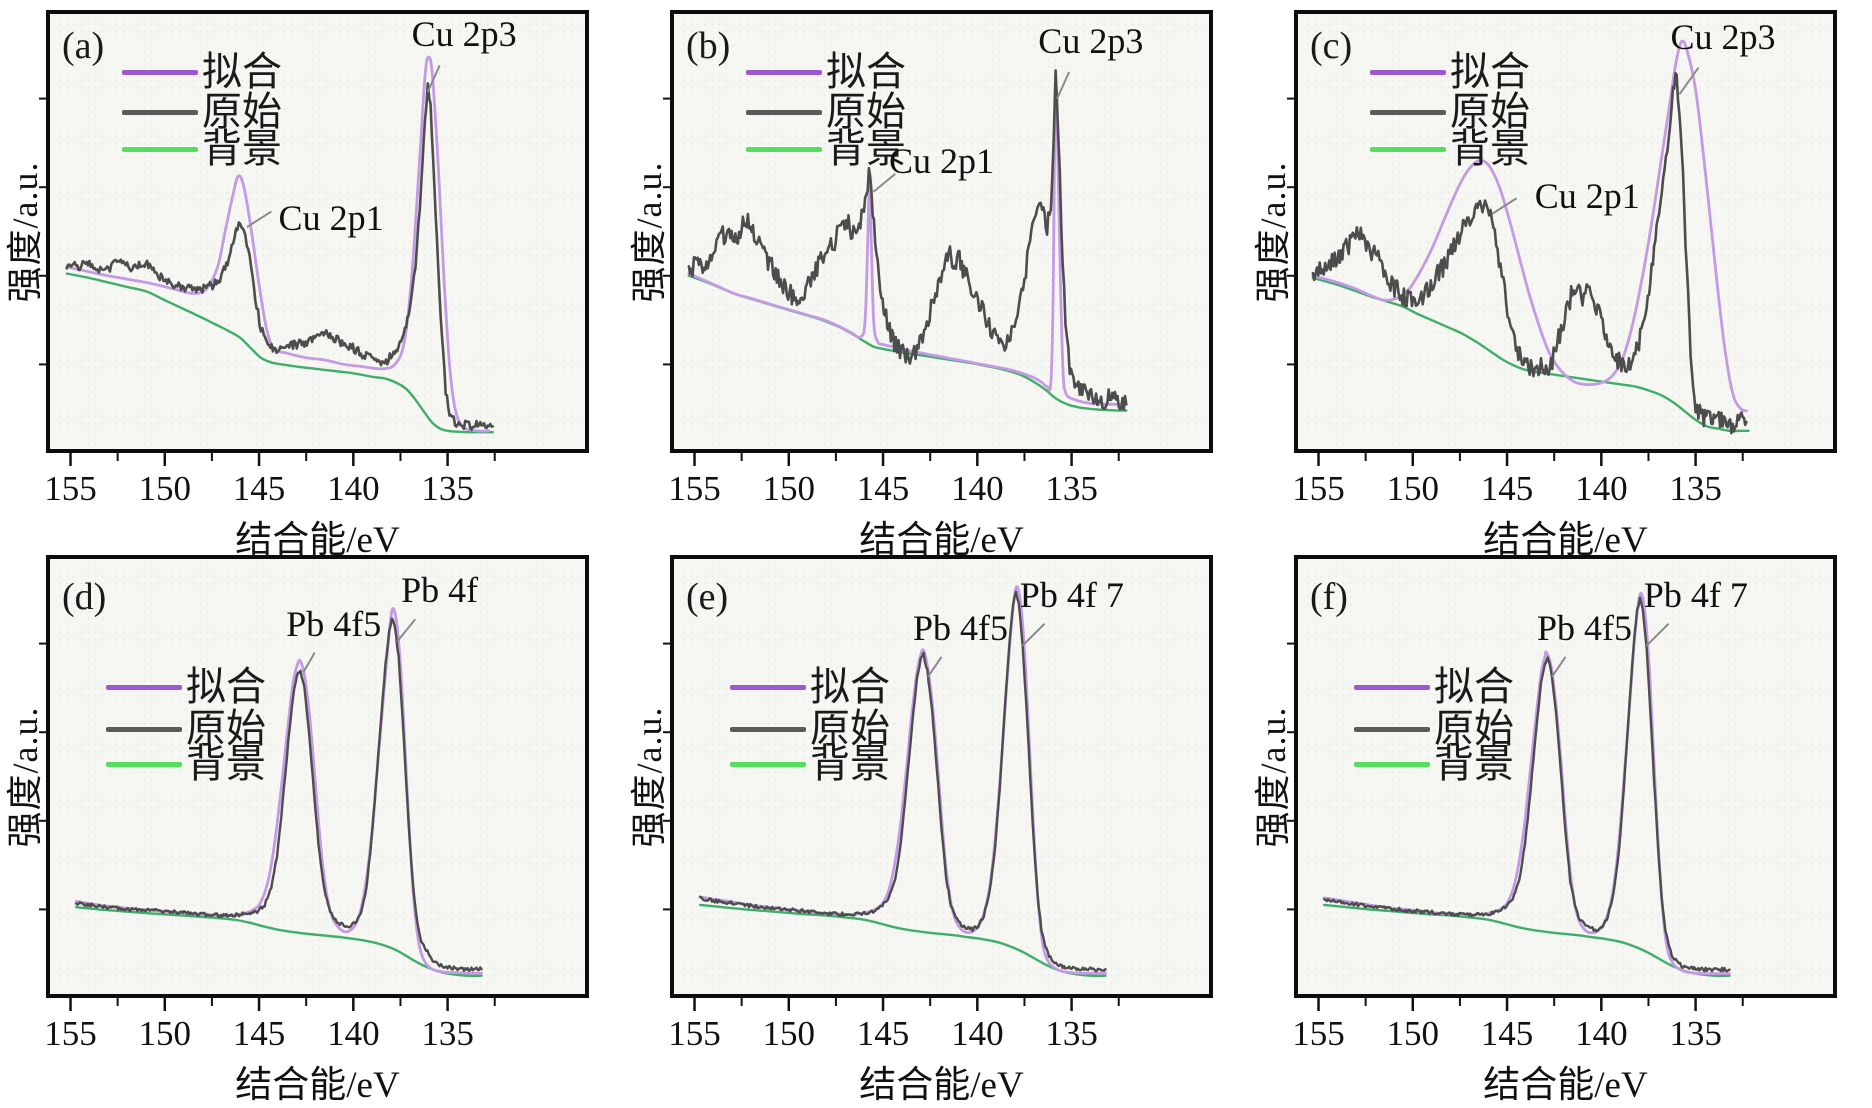 The image size is (1872, 1108). I want to click on peak-annotation: Pb 4f, so click(440, 590).